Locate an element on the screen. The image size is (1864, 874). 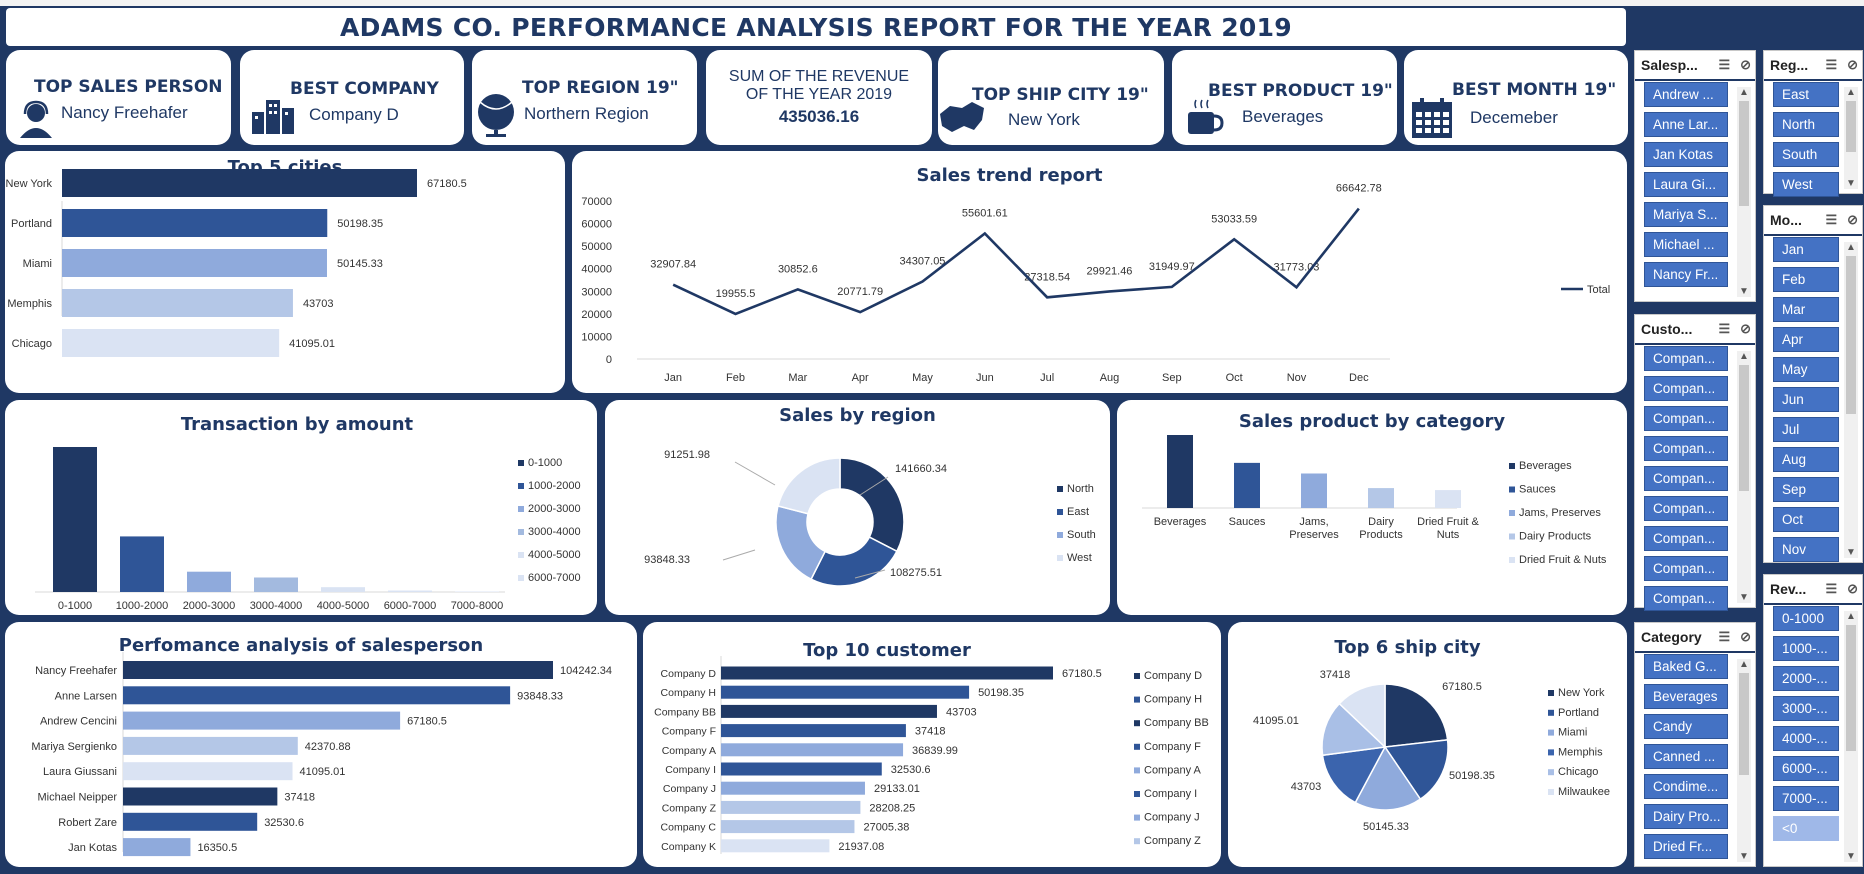
slicer-item: Sep is located at coordinates (1806, 489).